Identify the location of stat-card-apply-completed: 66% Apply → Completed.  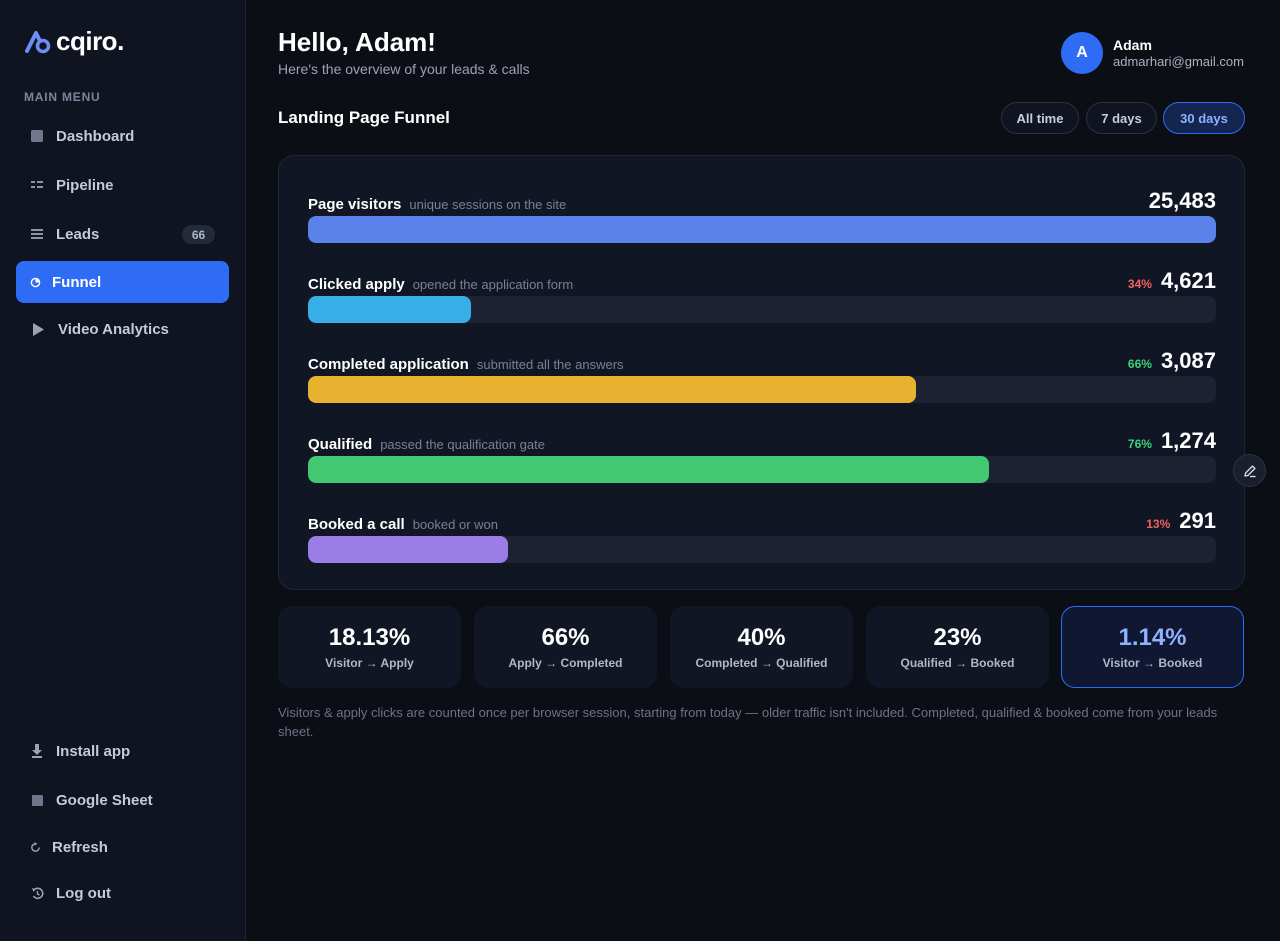
(565, 647).